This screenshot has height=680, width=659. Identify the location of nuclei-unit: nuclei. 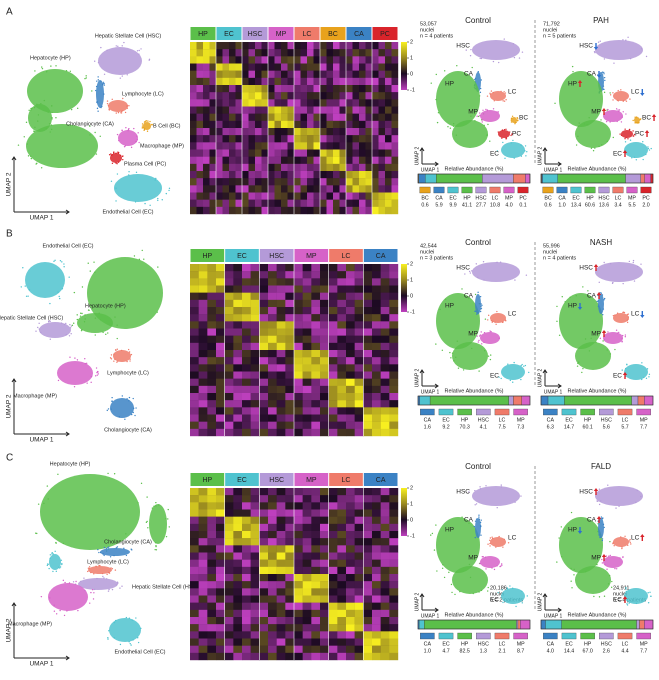
(427, 30).